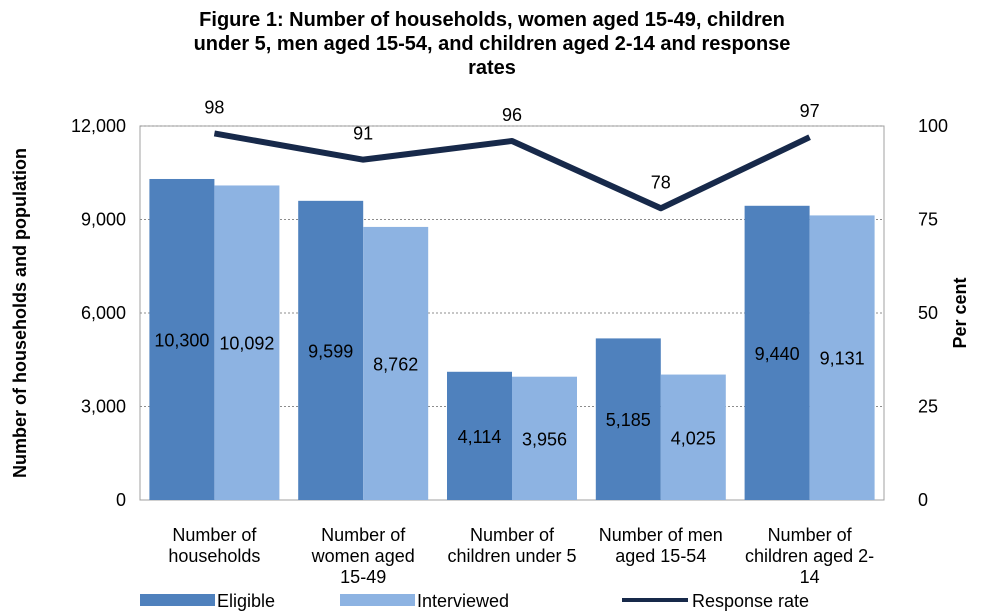  I want to click on line-data-label: 96, so click(512, 115).